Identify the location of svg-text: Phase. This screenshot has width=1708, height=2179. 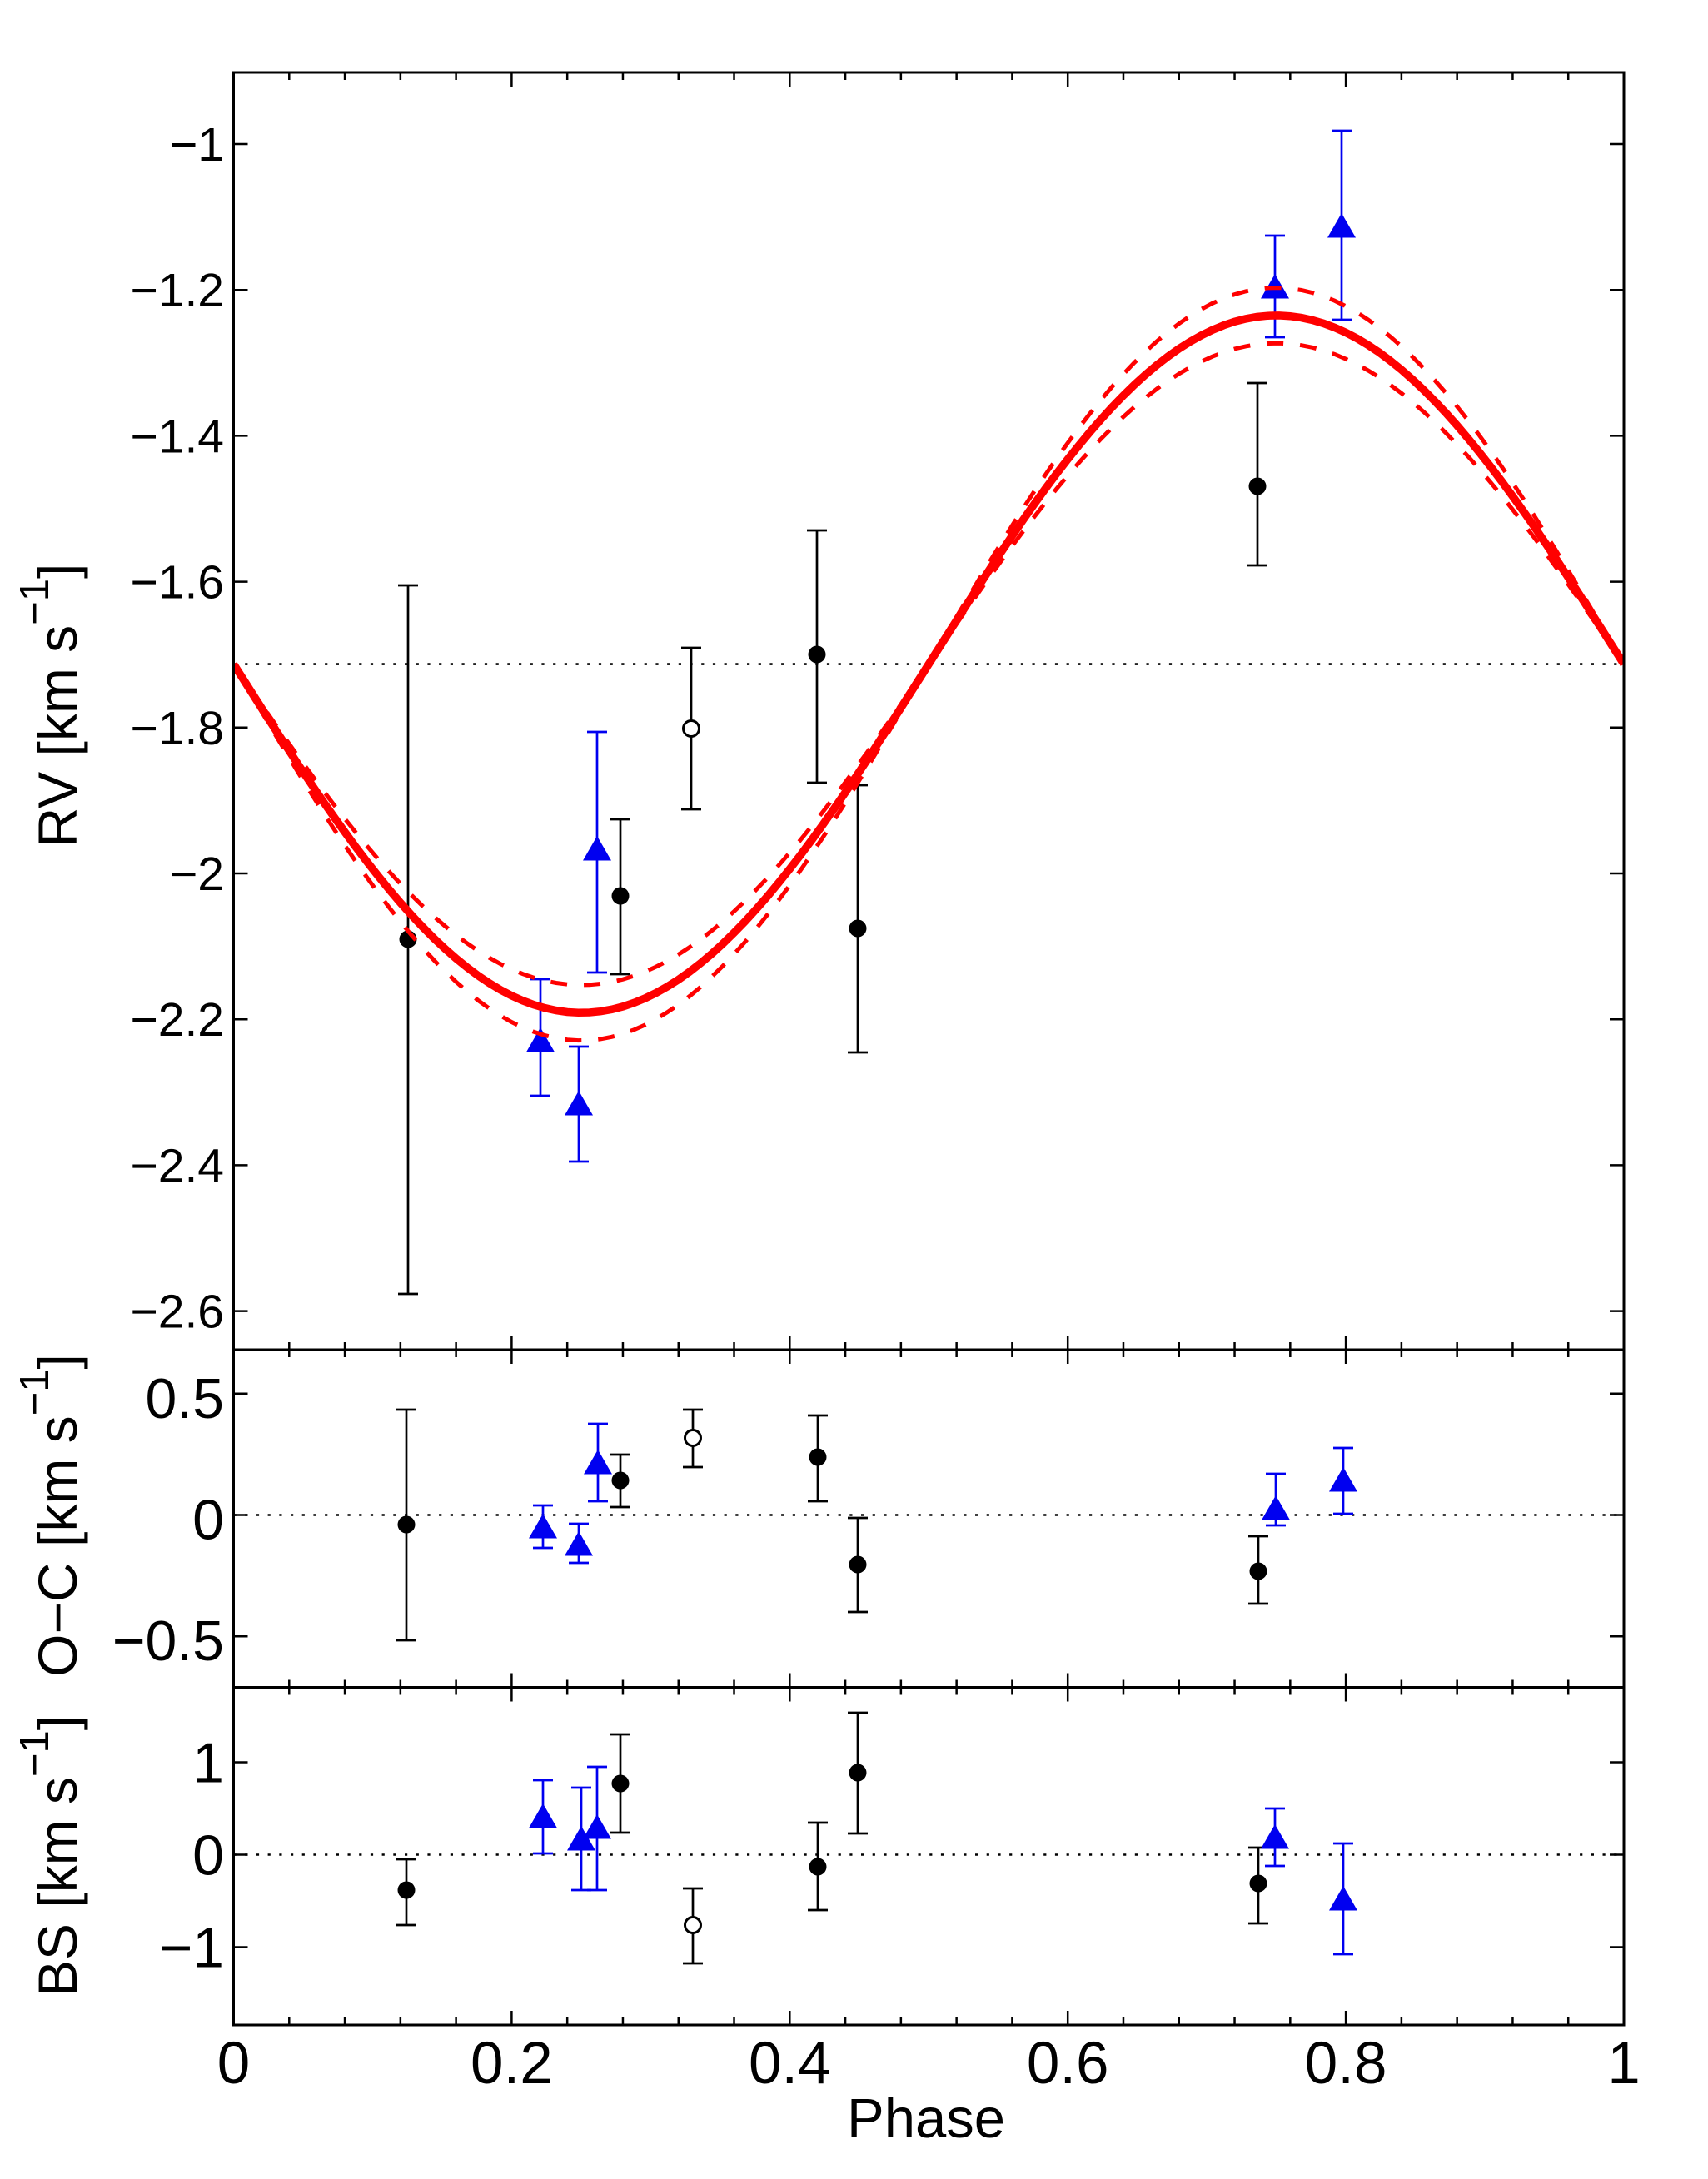
(926, 2118).